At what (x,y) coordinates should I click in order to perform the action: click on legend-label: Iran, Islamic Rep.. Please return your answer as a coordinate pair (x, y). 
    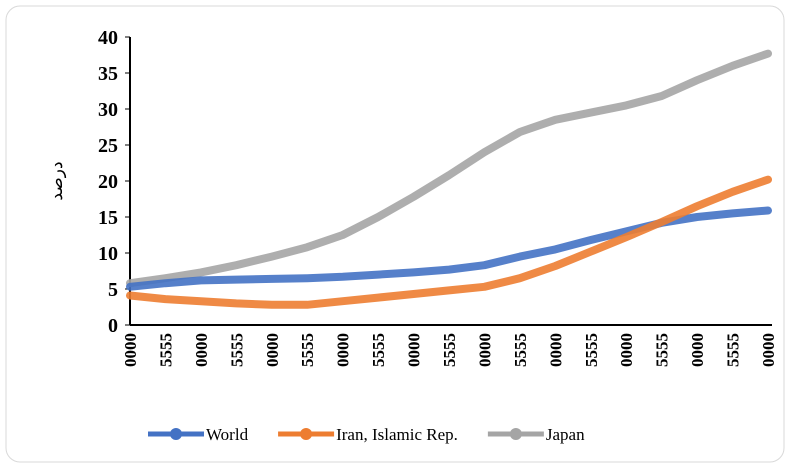
    Looking at the image, I should click on (397, 434).